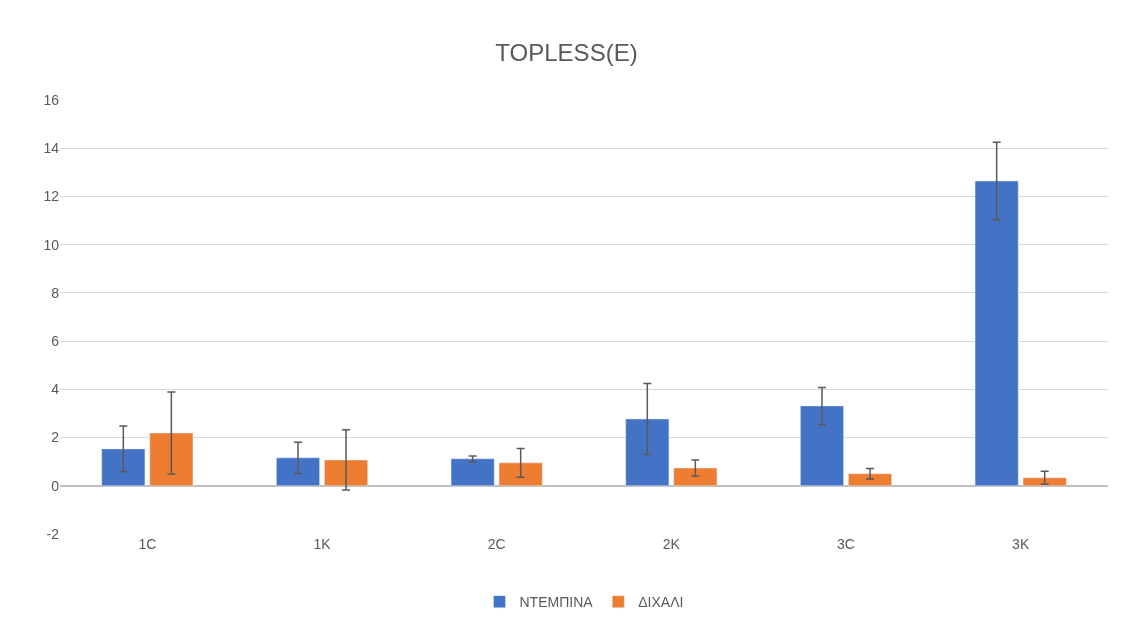  What do you see at coordinates (55, 389) in the screenshot?
I see `y-tick-label: 4` at bounding box center [55, 389].